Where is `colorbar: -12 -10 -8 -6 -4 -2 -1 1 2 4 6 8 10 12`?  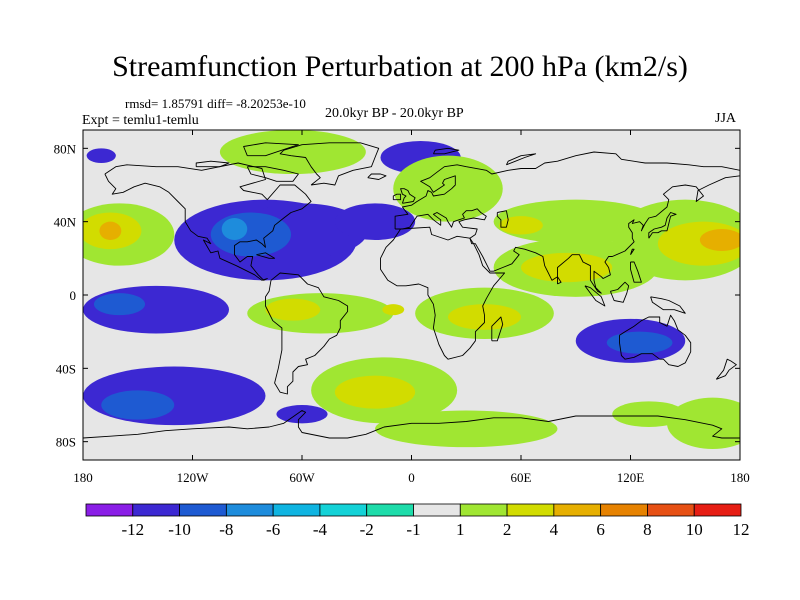 colorbar: -12 -10 -8 -6 -4 -2 -1 1 2 4 6 8 10 12 is located at coordinates (417, 521).